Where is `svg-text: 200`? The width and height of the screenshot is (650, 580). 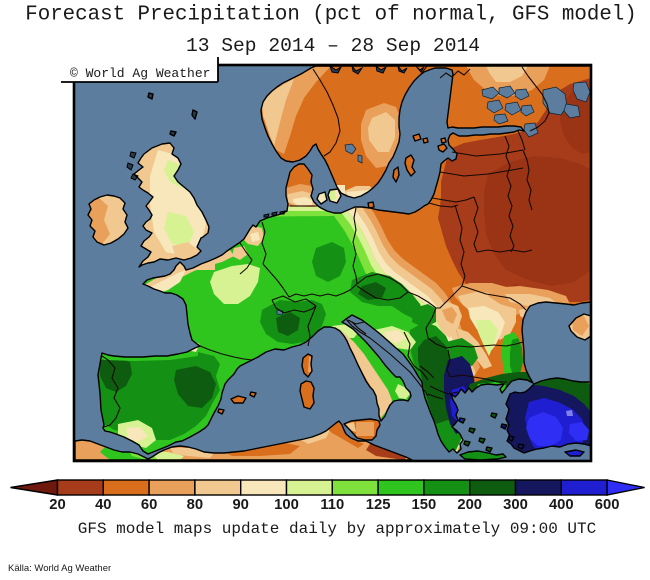
svg-text: 200 is located at coordinates (469, 505).